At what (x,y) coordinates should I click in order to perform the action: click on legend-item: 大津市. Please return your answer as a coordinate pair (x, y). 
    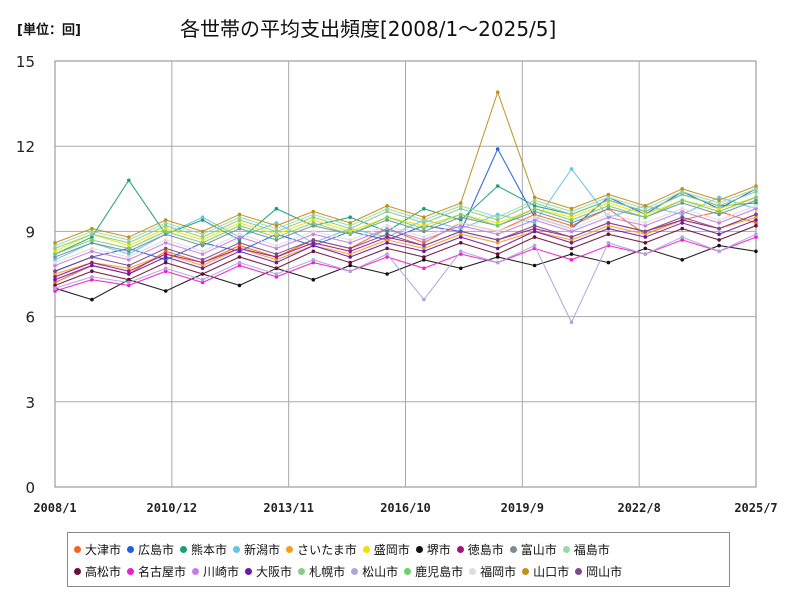
    Looking at the image, I should click on (97, 549).